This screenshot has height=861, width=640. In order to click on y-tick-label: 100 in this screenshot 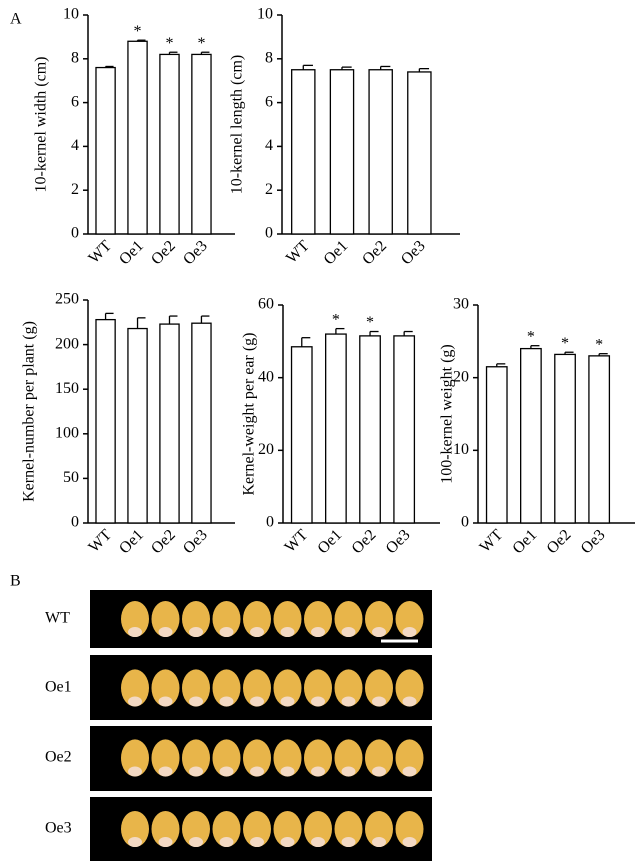, I will do `click(67, 432)`.